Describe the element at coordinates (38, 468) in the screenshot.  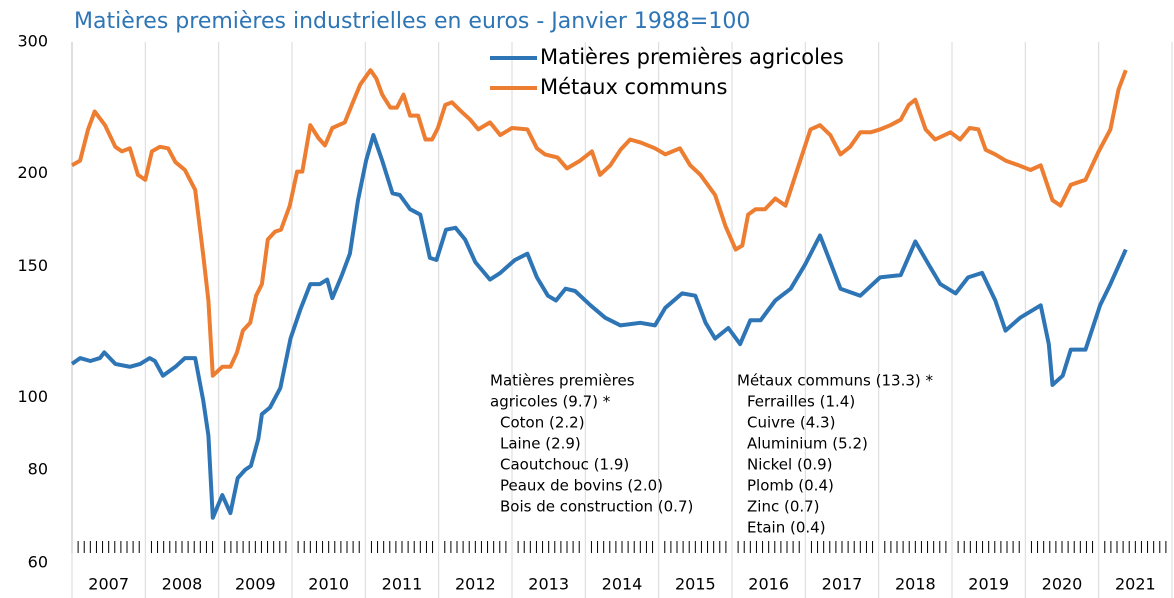
I see `y-tick-label: 80` at that location.